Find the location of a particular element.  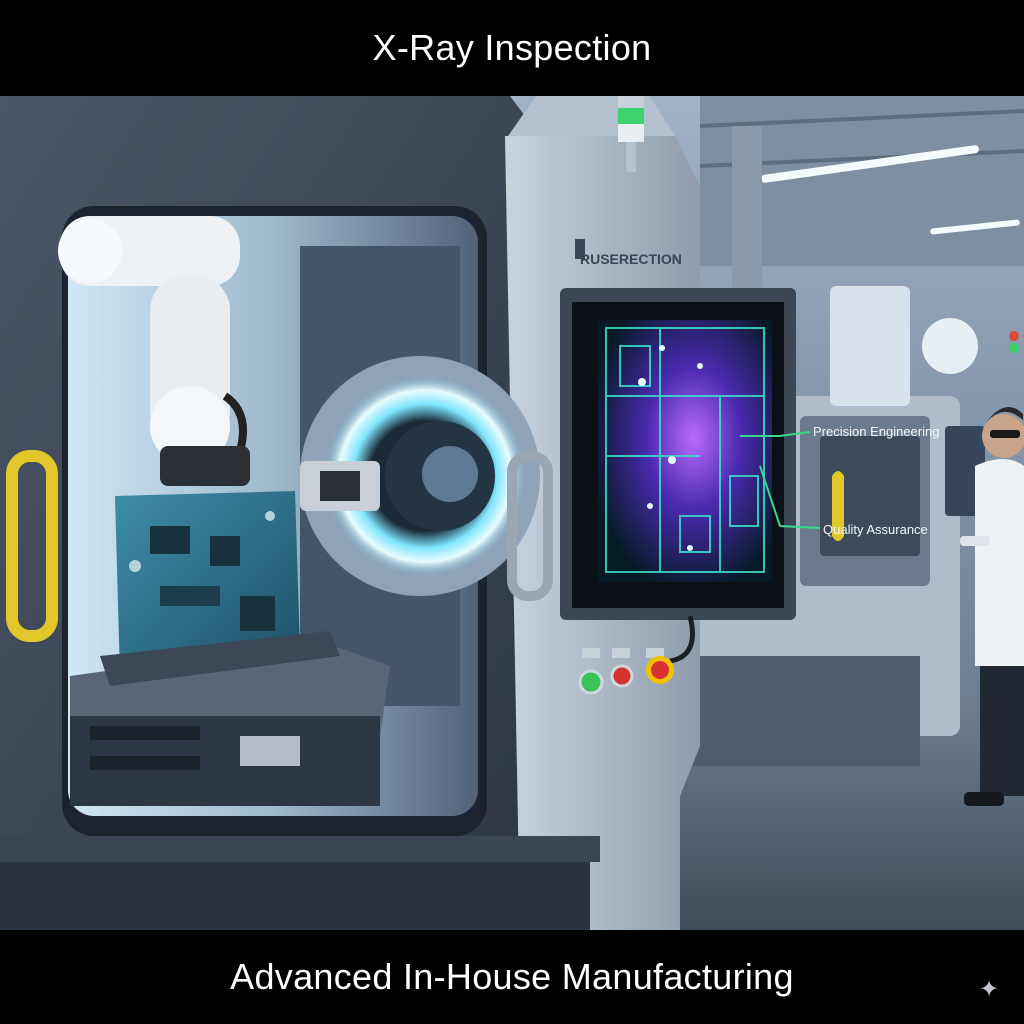

signal-tower is located at coordinates (631, 134).